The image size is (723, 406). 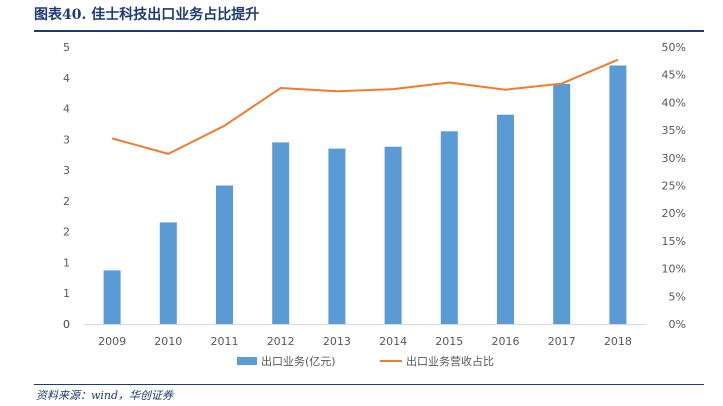 I want to click on x-tick-label: 2011, so click(x=225, y=341).